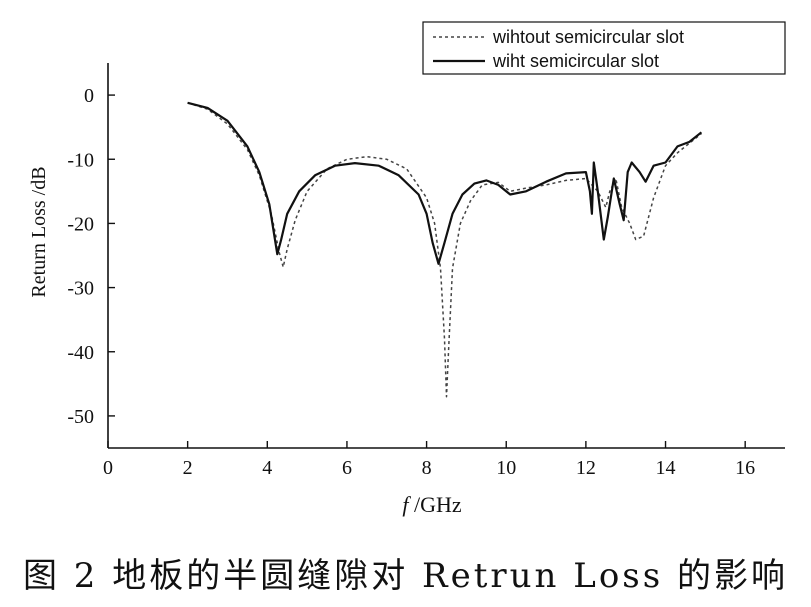 Image resolution: width=811 pixels, height=607 pixels. Describe the element at coordinates (188, 468) in the screenshot. I see `x-tick-label: 2` at that location.